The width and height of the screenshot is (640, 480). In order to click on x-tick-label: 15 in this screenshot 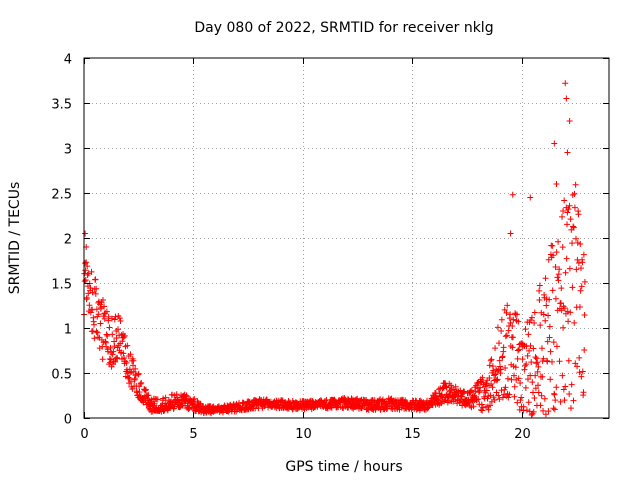, I will do `click(412, 434)`.